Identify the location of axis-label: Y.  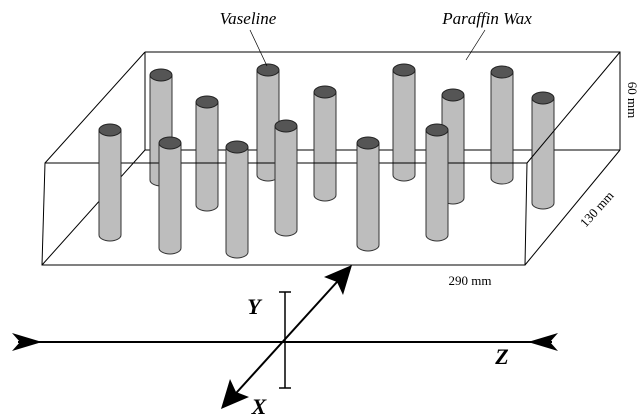
(255, 306).